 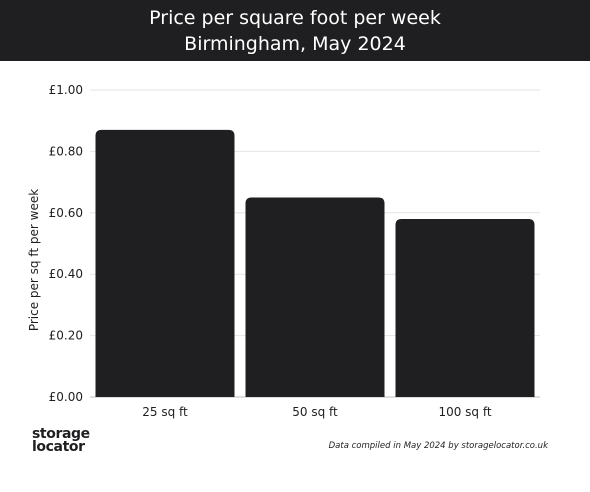 I want to click on chart-title: Price per square foot per week, so click(x=295, y=18).